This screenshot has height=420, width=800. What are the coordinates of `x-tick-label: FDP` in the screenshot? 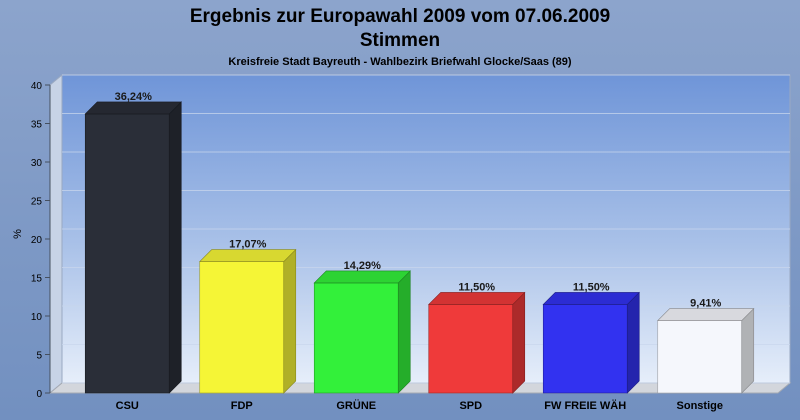 It's located at (242, 406).